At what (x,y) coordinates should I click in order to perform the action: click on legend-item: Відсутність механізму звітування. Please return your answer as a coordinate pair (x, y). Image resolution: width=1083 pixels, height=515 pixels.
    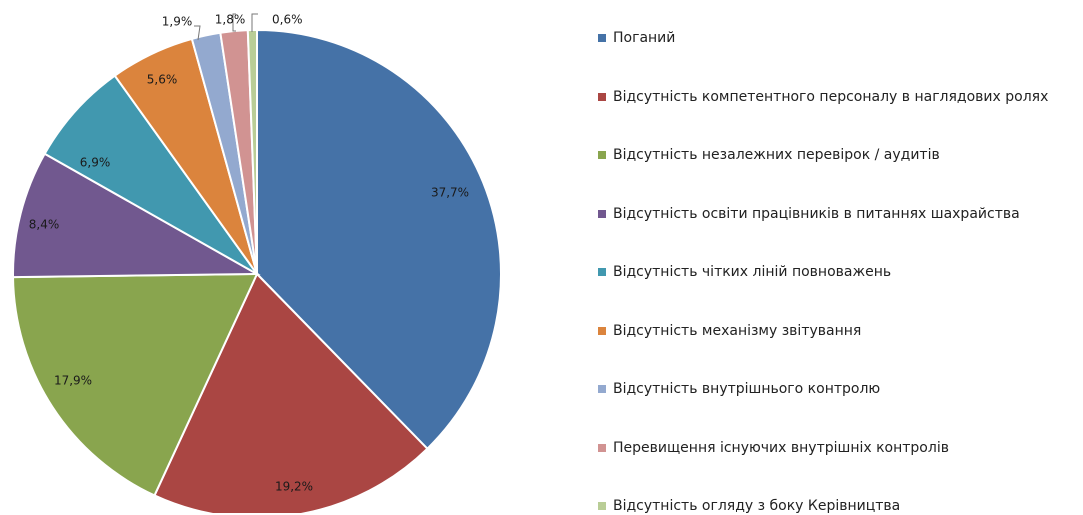
    Looking at the image, I should click on (729, 331).